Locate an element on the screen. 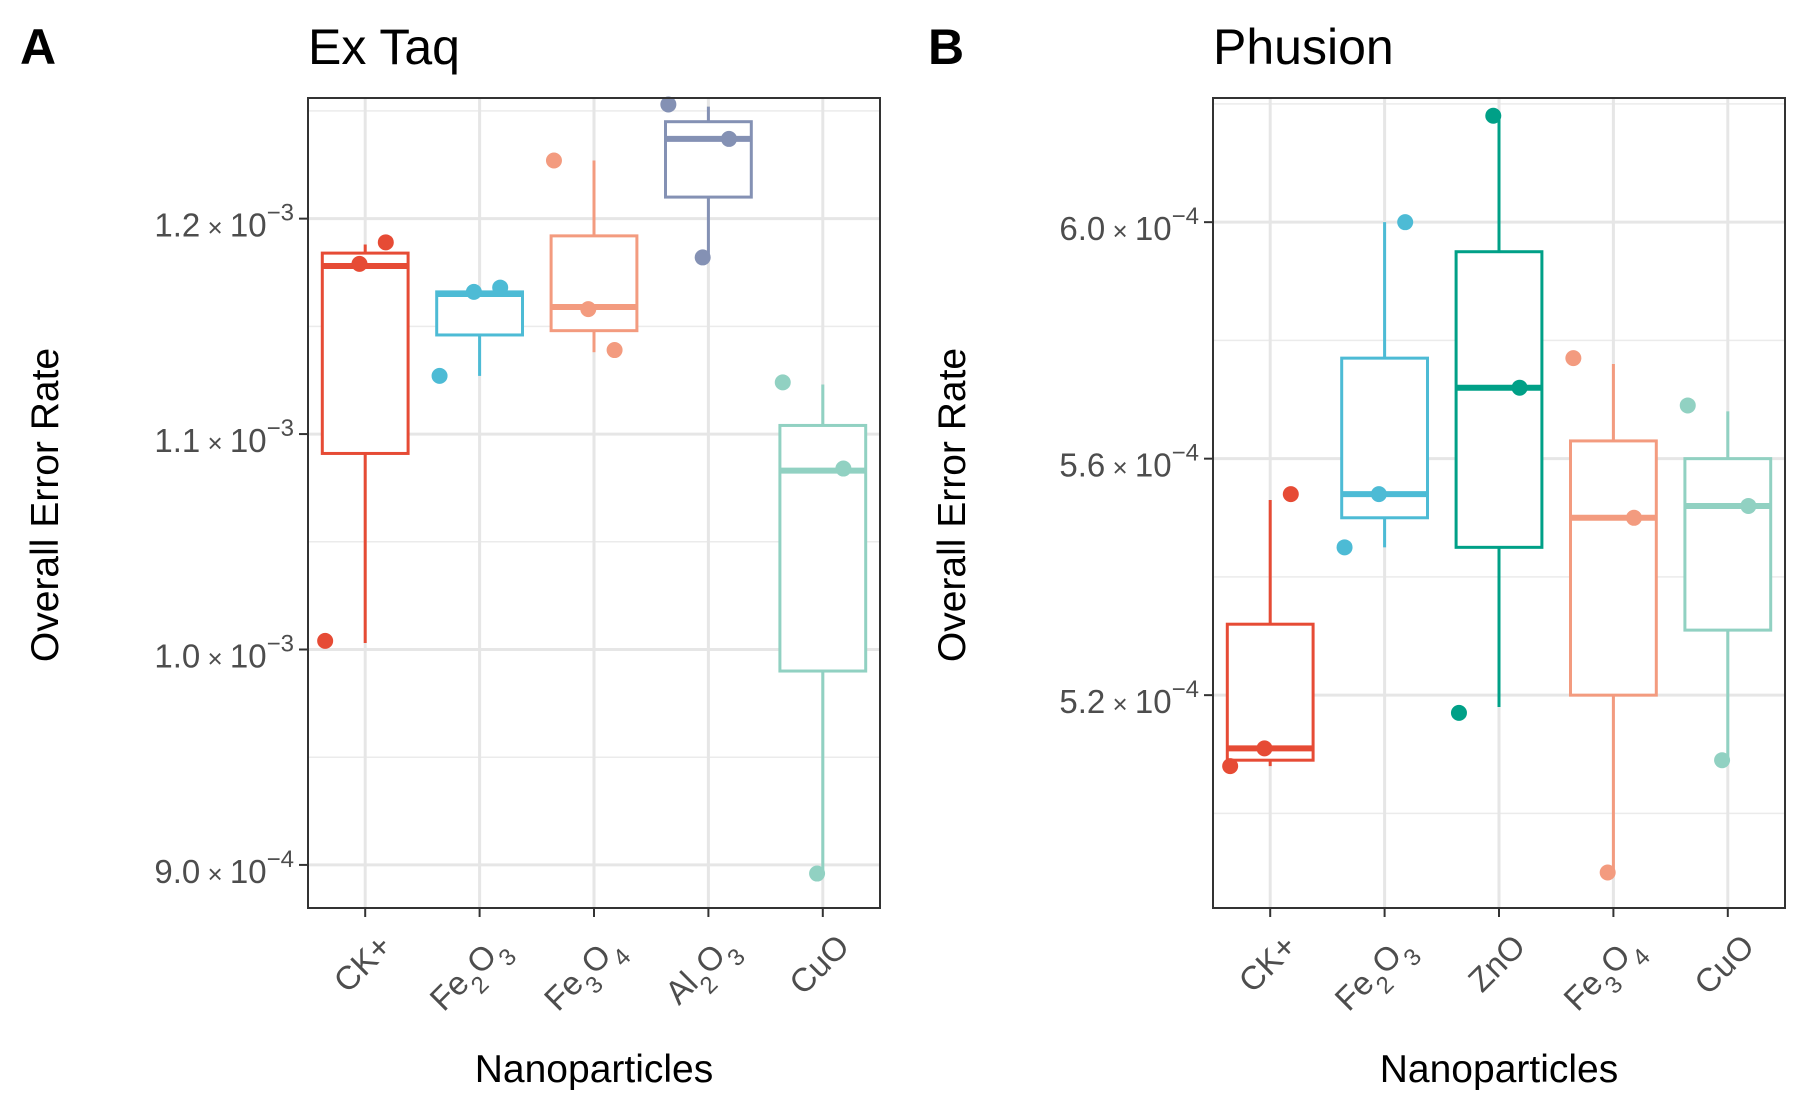 This screenshot has height=1110, width=1799. label-part: Al is located at coordinates (681, 987).